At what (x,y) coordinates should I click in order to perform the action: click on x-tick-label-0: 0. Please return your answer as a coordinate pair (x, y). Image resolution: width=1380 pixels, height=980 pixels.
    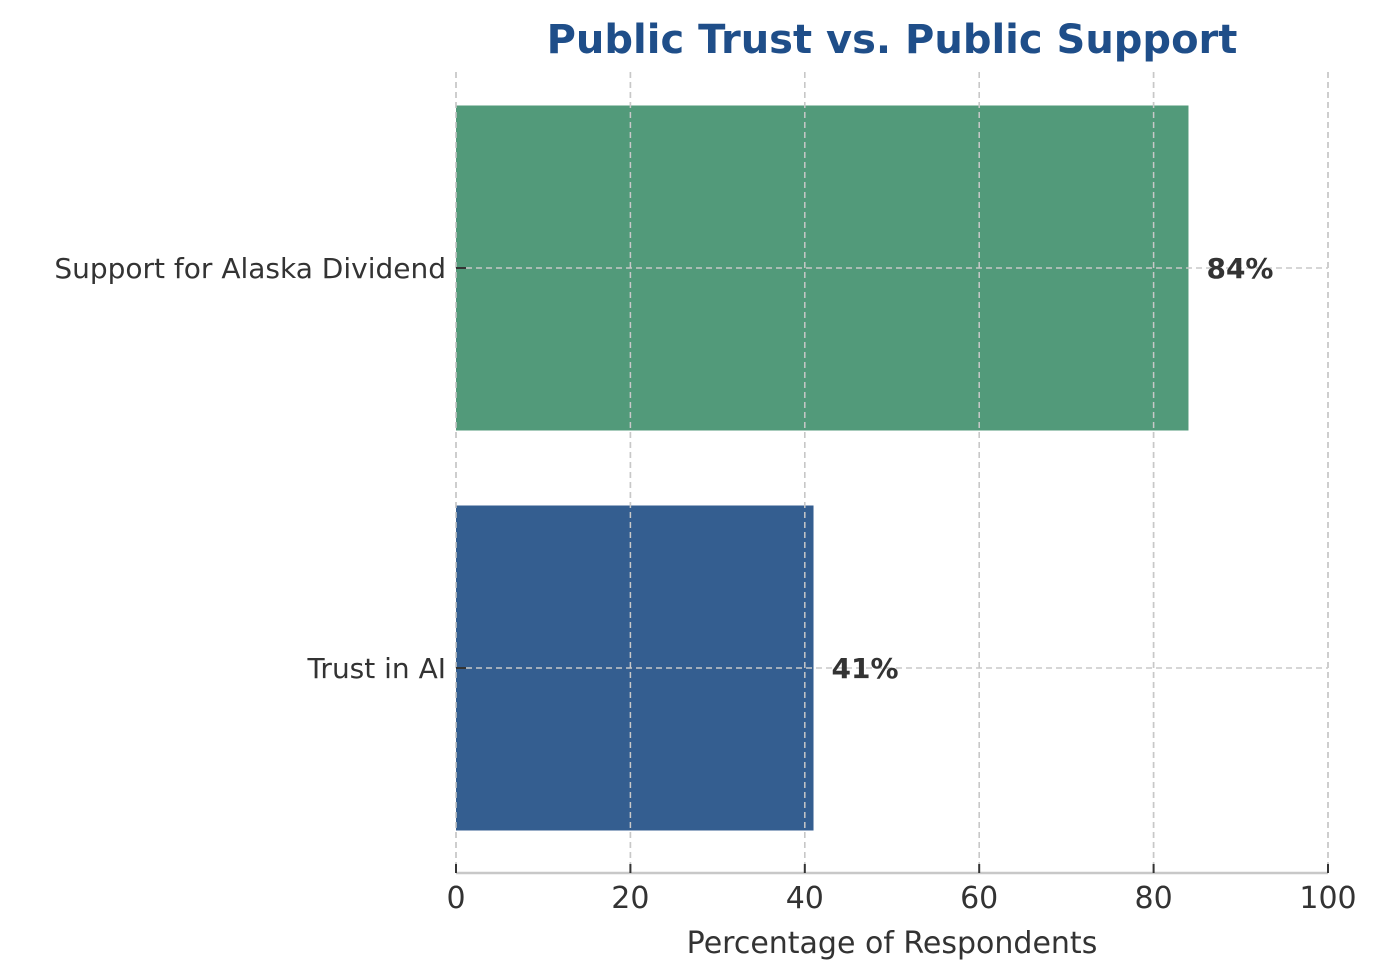
    Looking at the image, I should click on (455, 898).